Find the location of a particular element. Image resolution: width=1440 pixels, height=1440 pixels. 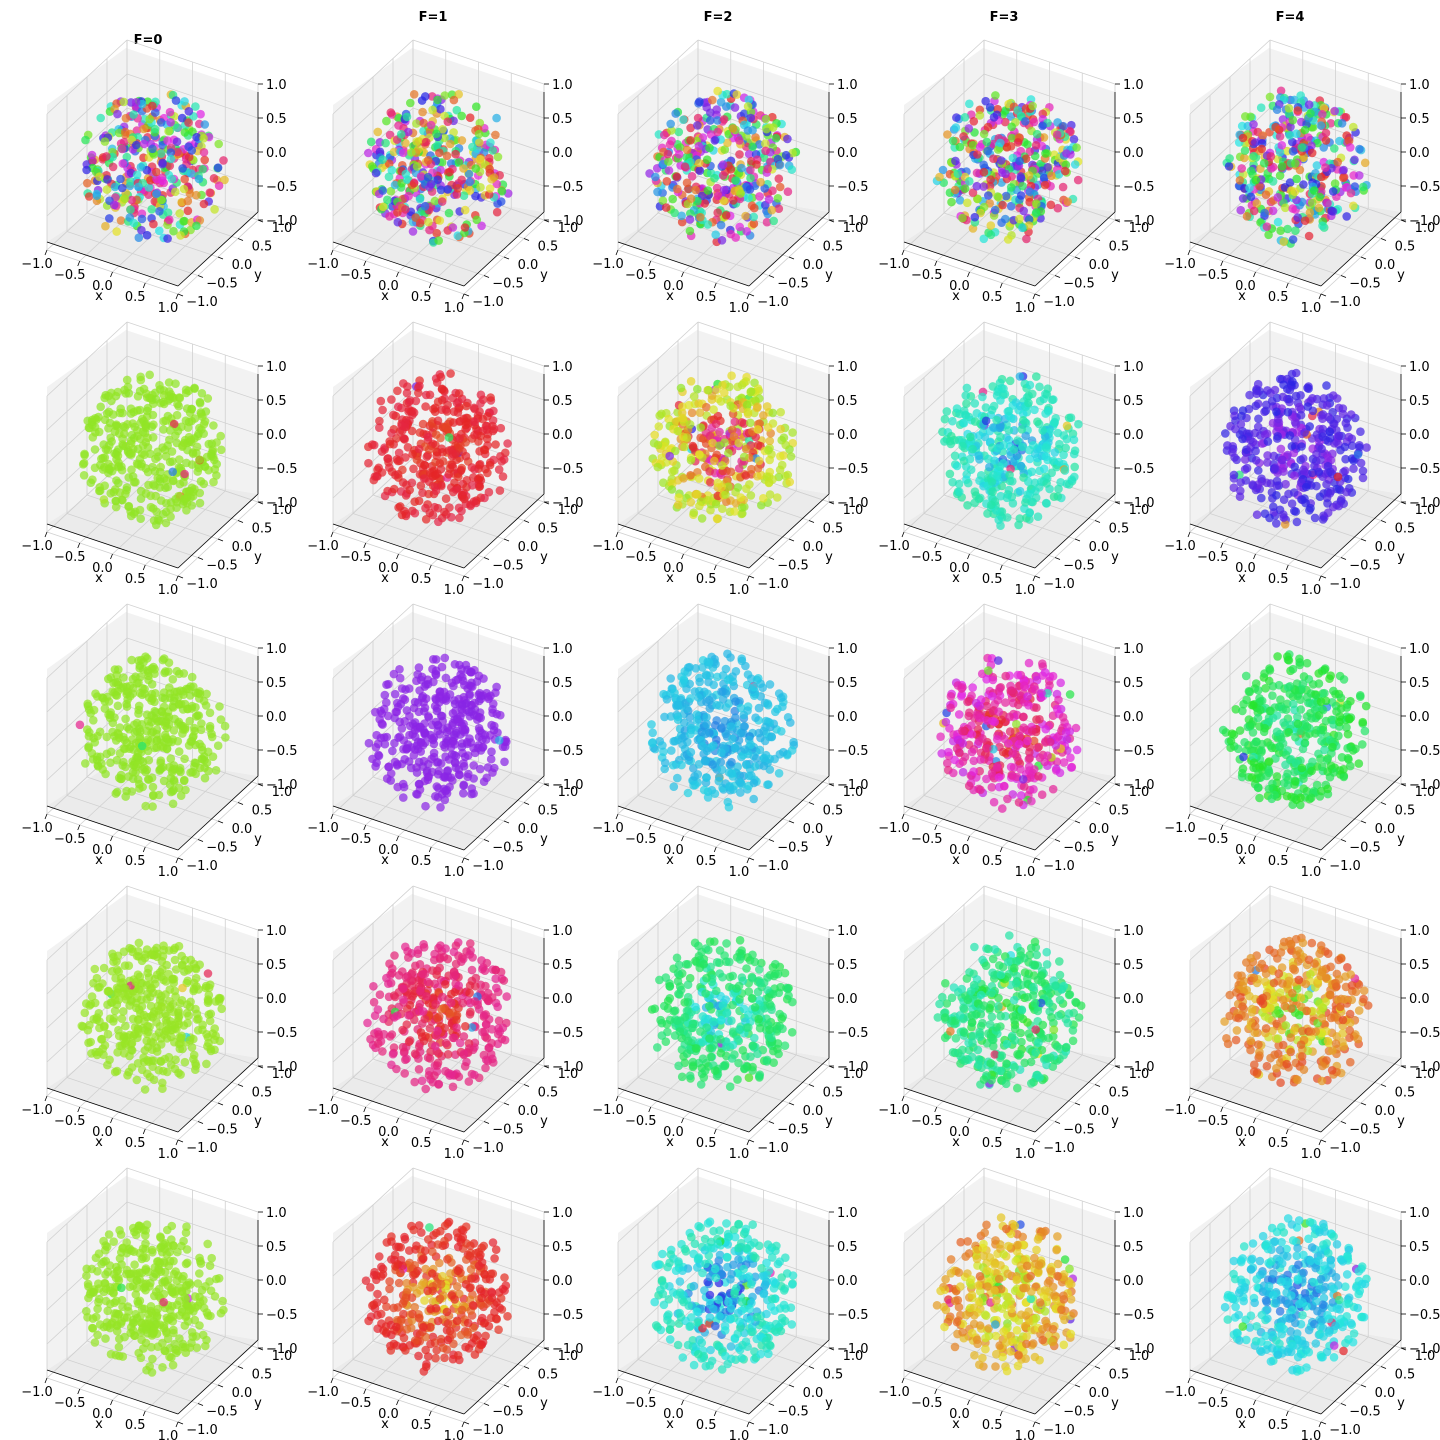

y-tick-label: −0.5 is located at coordinates (1365, 284).